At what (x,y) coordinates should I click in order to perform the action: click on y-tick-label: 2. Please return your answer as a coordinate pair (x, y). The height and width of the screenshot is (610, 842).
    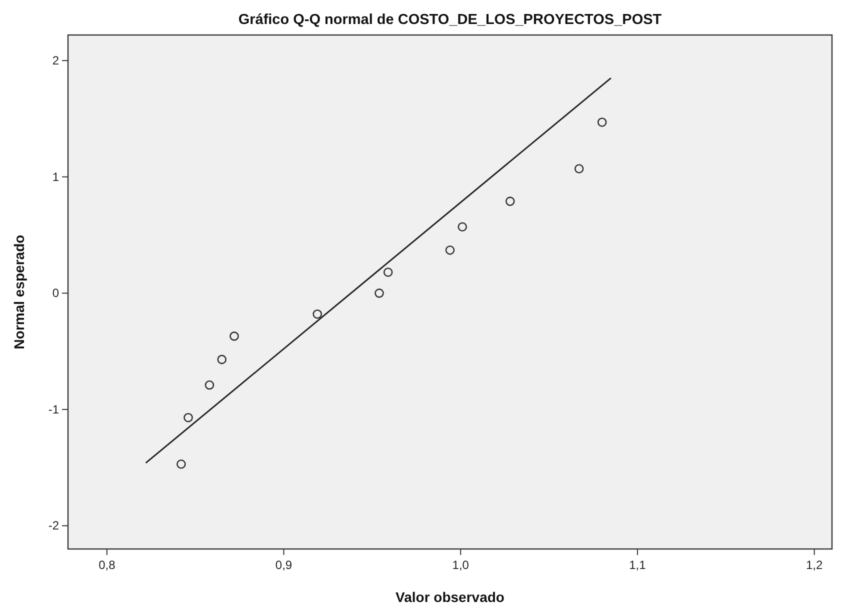
    Looking at the image, I should click on (56, 61).